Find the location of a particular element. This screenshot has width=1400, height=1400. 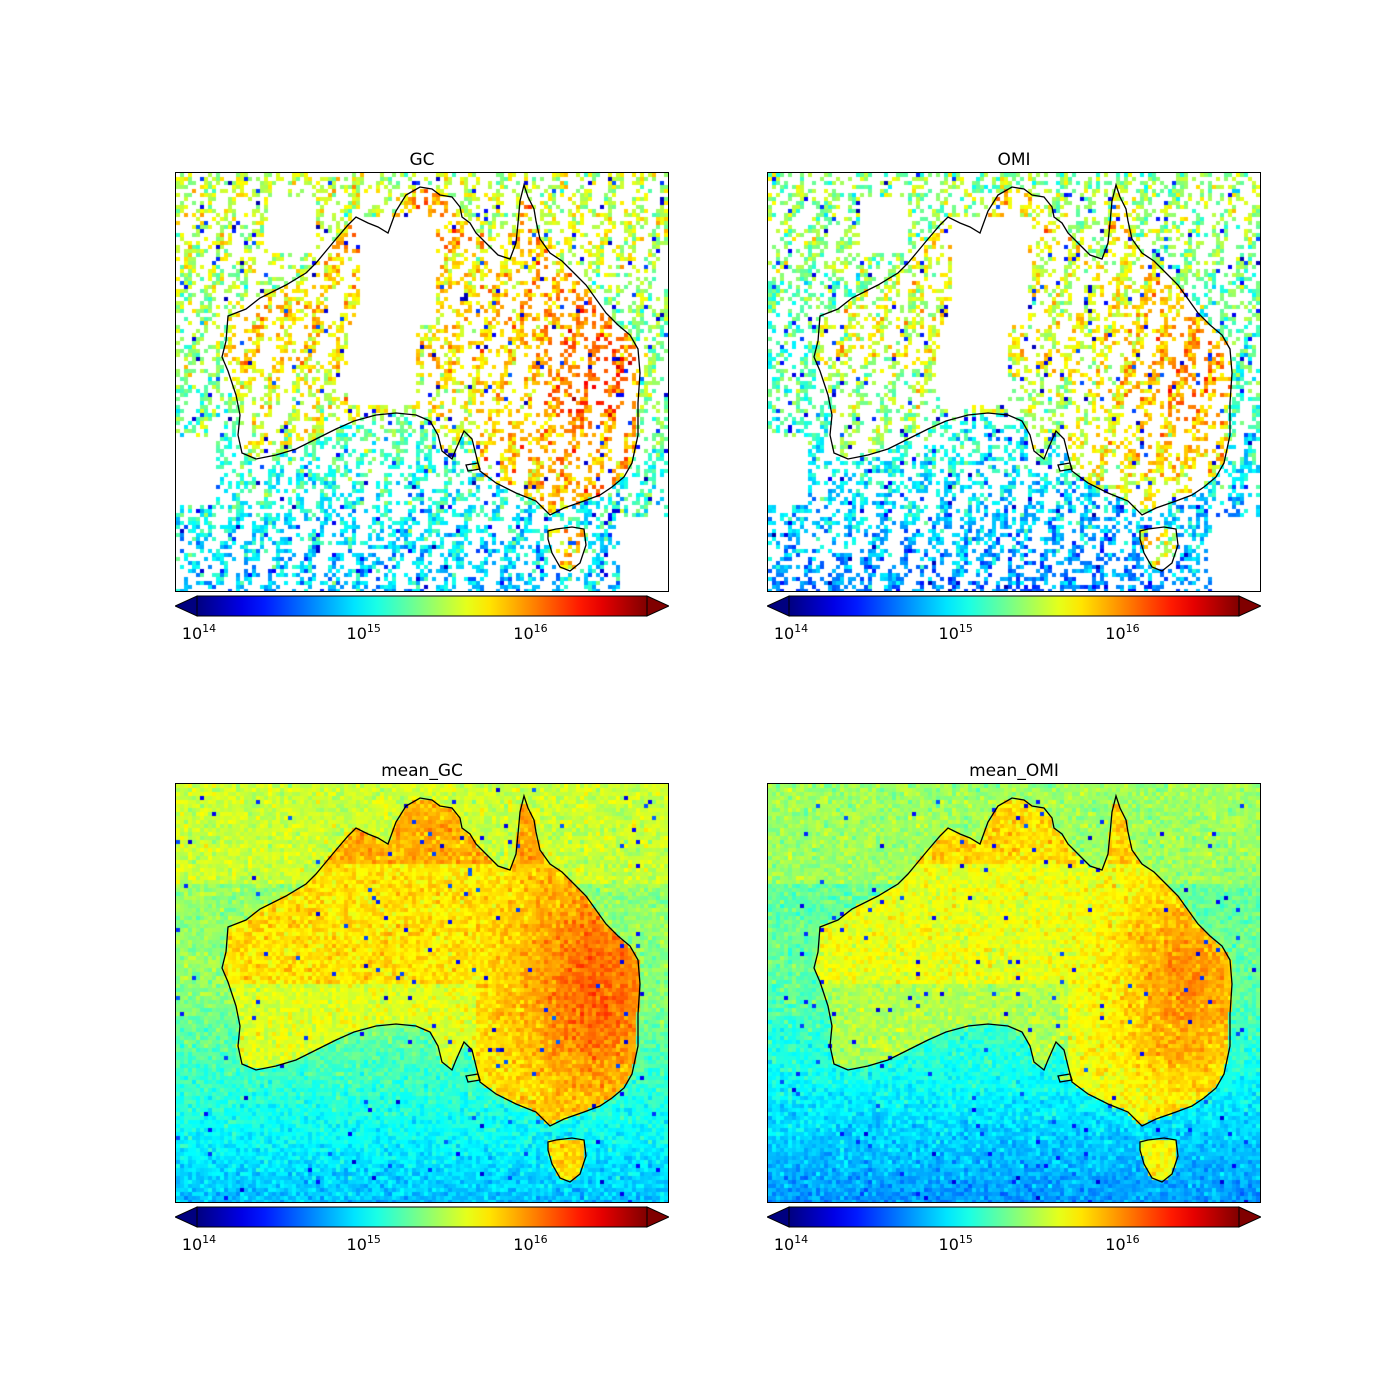

panel-title: mean_GC is located at coordinates (422, 771).